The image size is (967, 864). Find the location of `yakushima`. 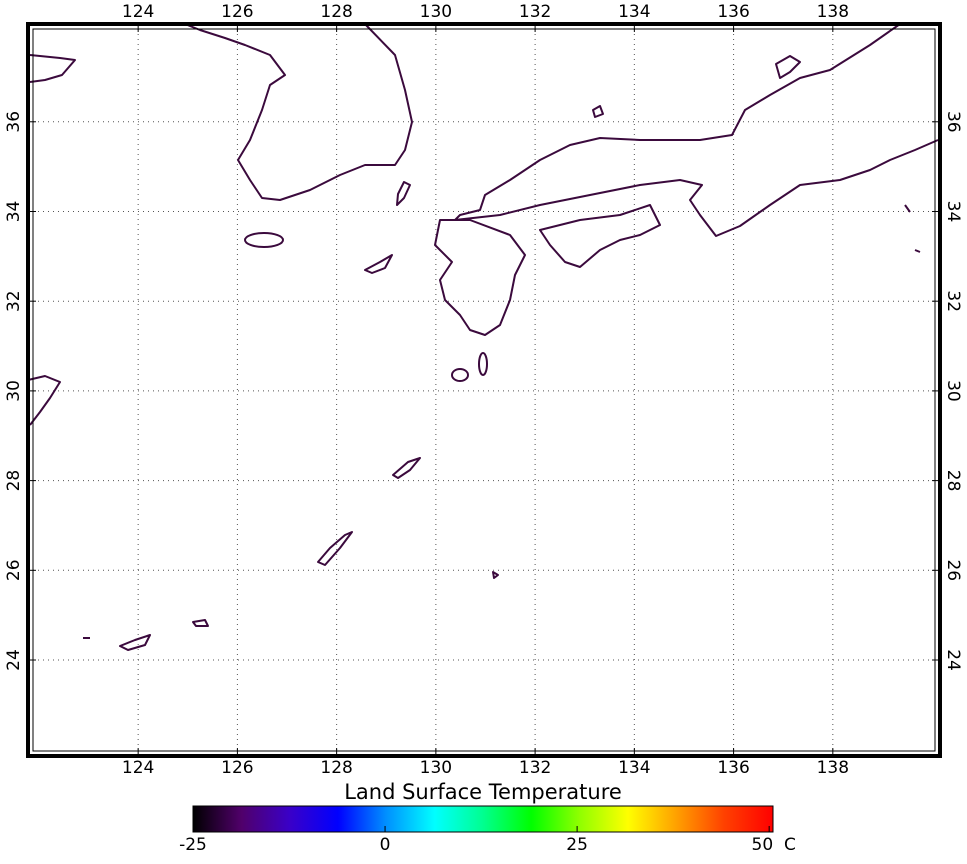

yakushima is located at coordinates (460, 375).